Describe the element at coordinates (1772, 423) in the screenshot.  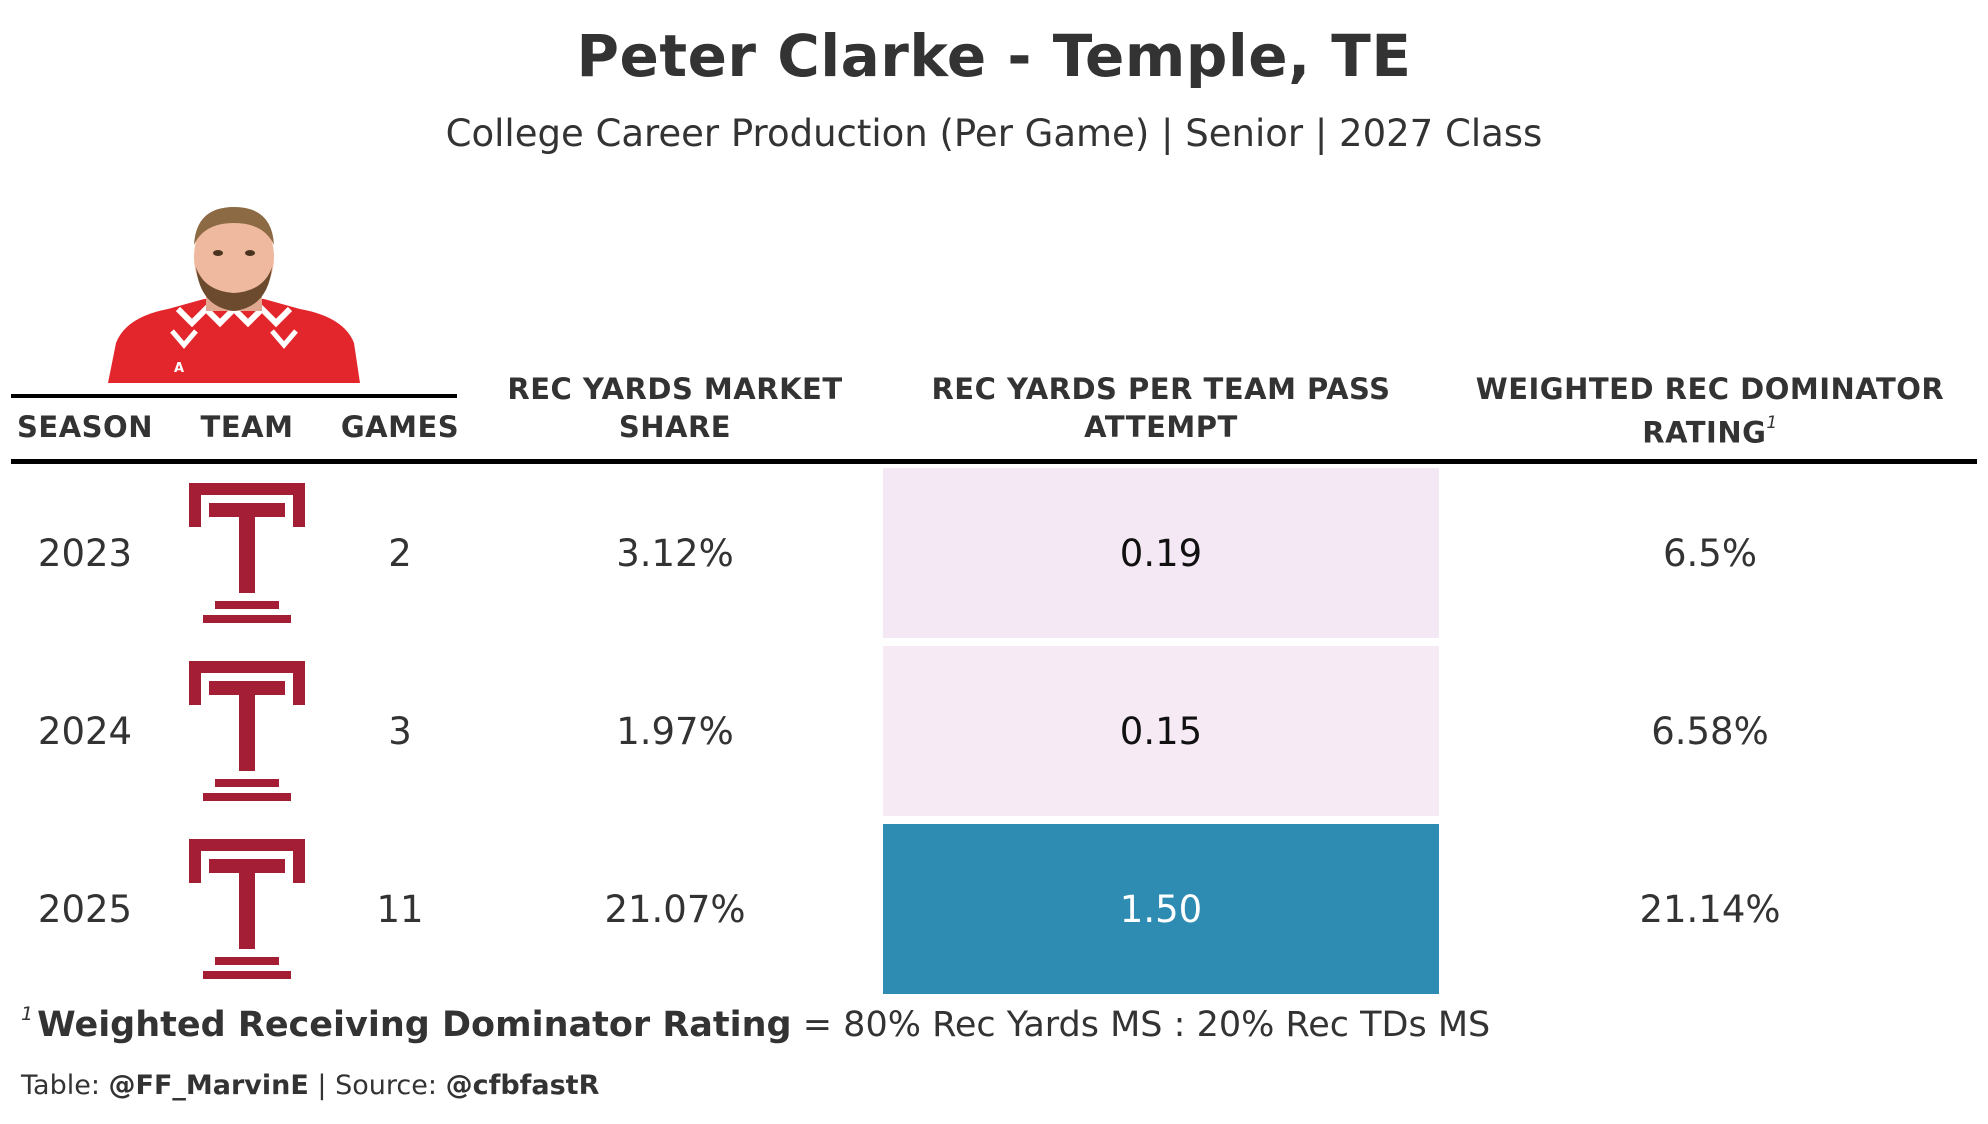
I see `column-header-footnote-mark: 1` at that location.